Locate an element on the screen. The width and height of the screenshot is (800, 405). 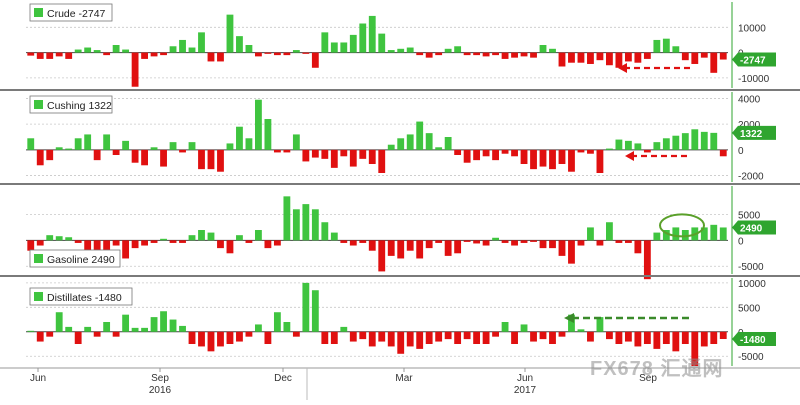
y-tick-label: 2000 is located at coordinates (749, 125).